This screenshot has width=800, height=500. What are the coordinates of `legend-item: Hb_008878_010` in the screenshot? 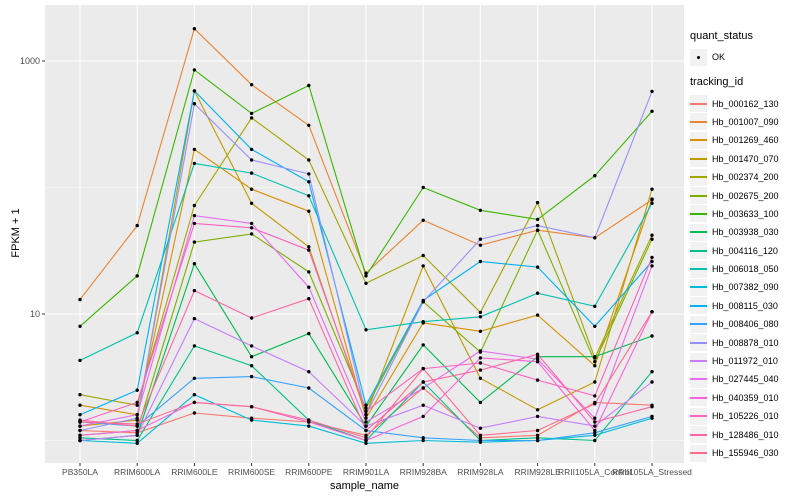 It's located at (734, 342).